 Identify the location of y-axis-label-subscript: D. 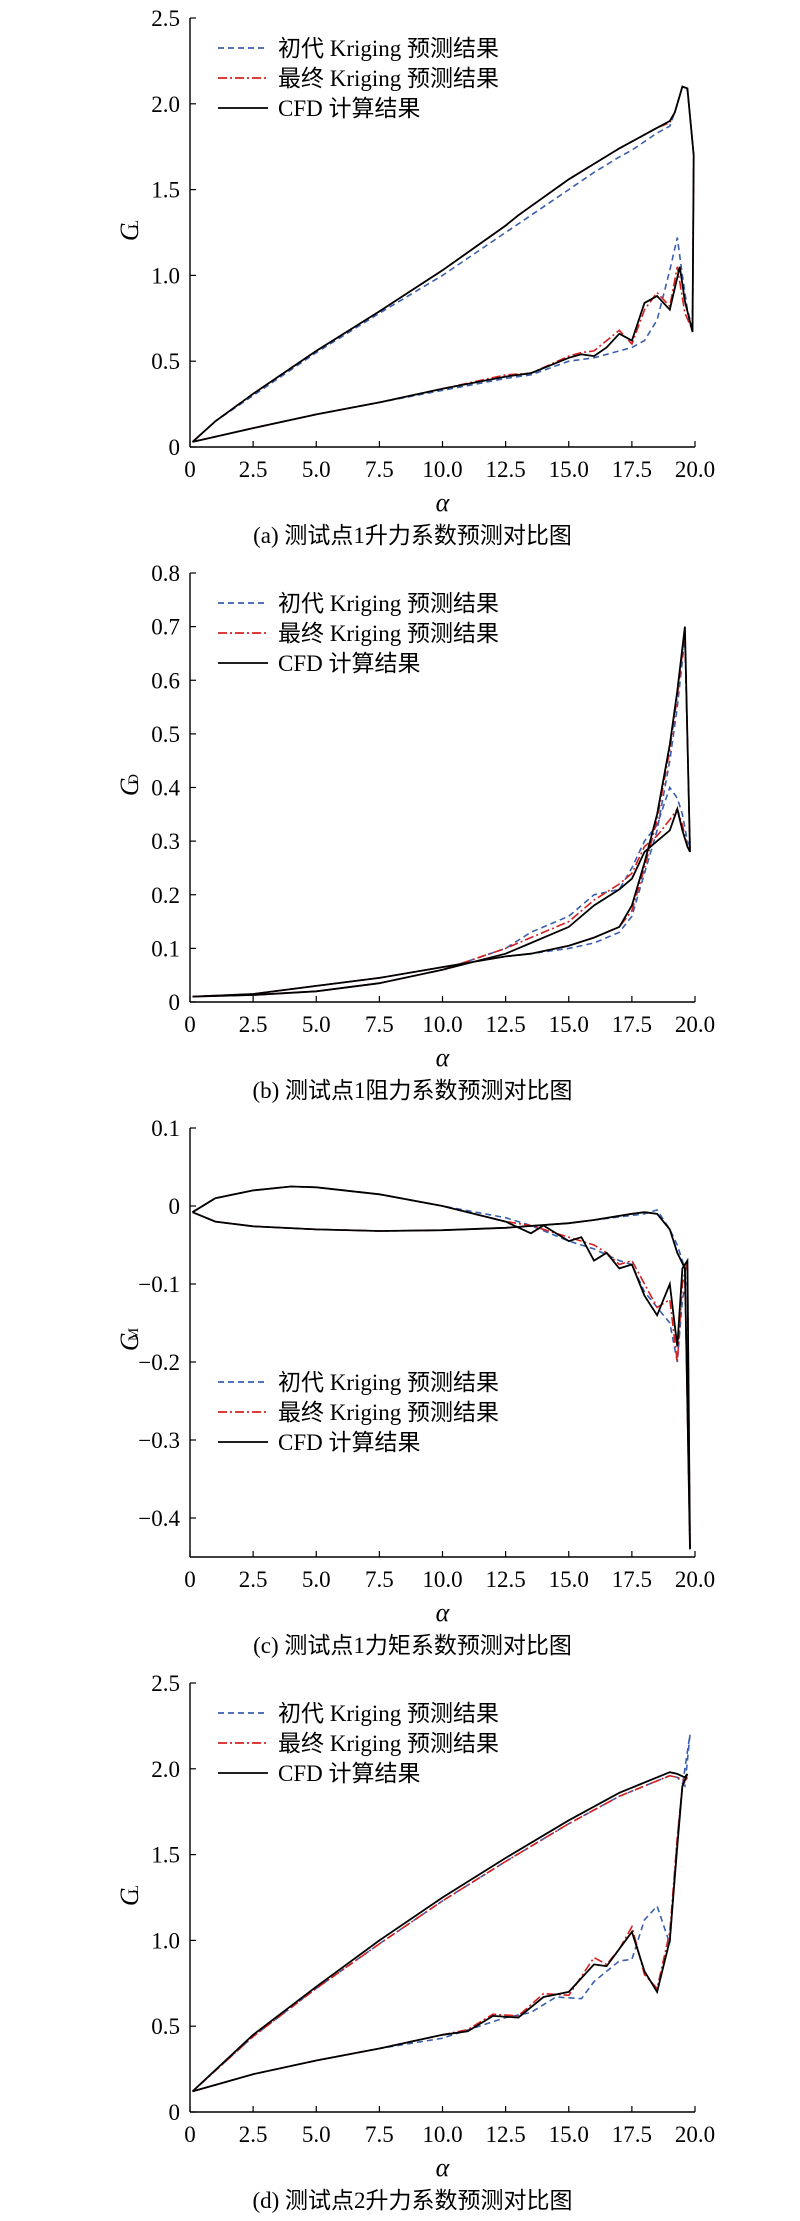
(134, 779).